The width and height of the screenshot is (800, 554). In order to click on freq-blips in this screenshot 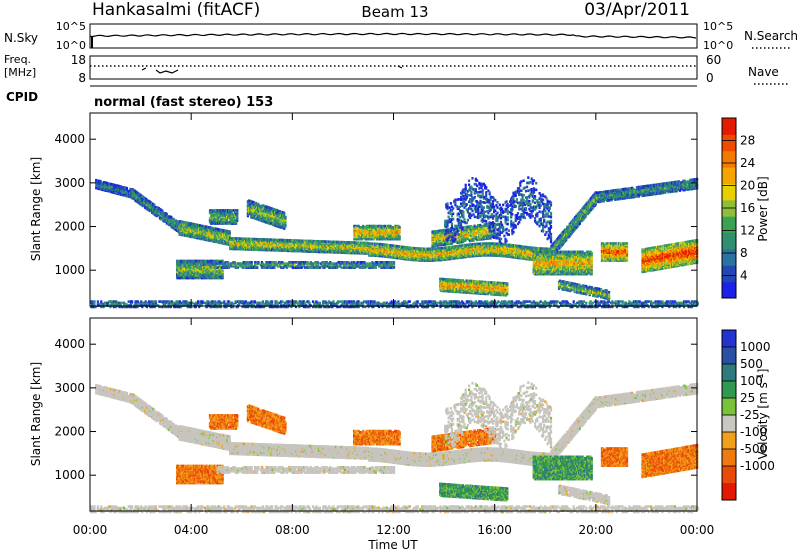, I will do `click(272, 69)`.